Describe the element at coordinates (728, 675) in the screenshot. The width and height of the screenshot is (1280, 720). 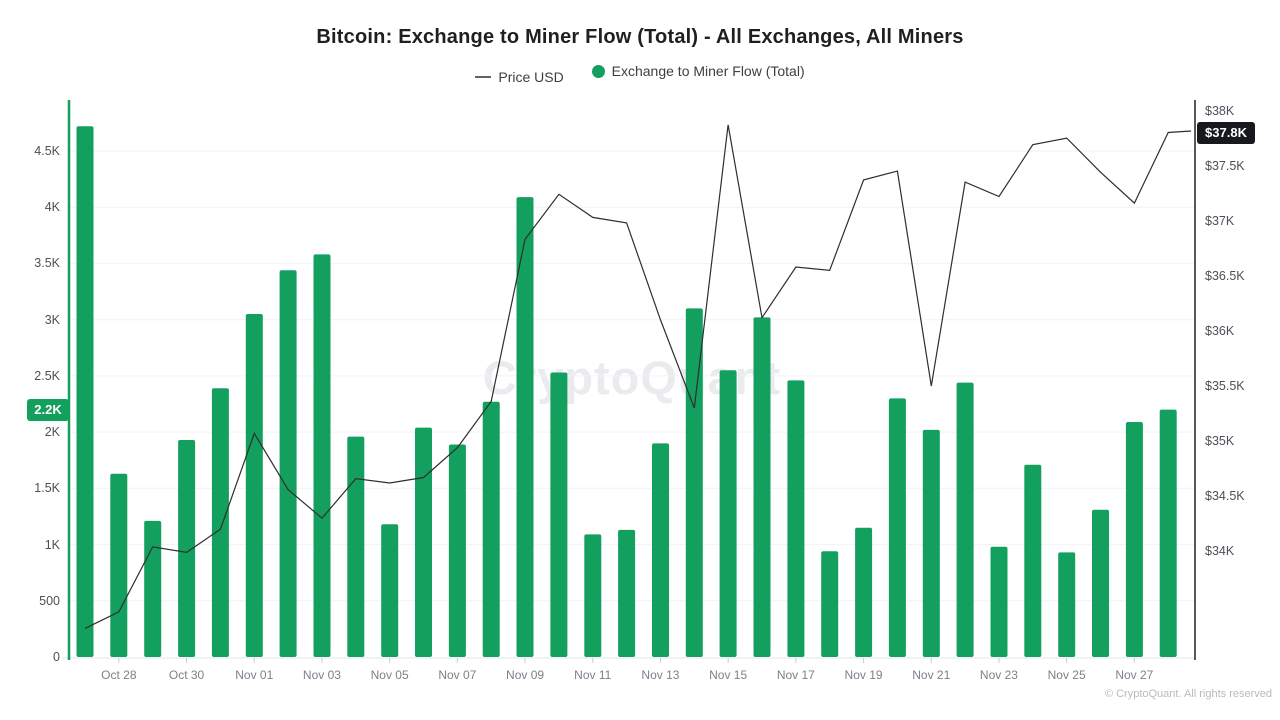
I see `x-tick-label: Nov 15` at that location.